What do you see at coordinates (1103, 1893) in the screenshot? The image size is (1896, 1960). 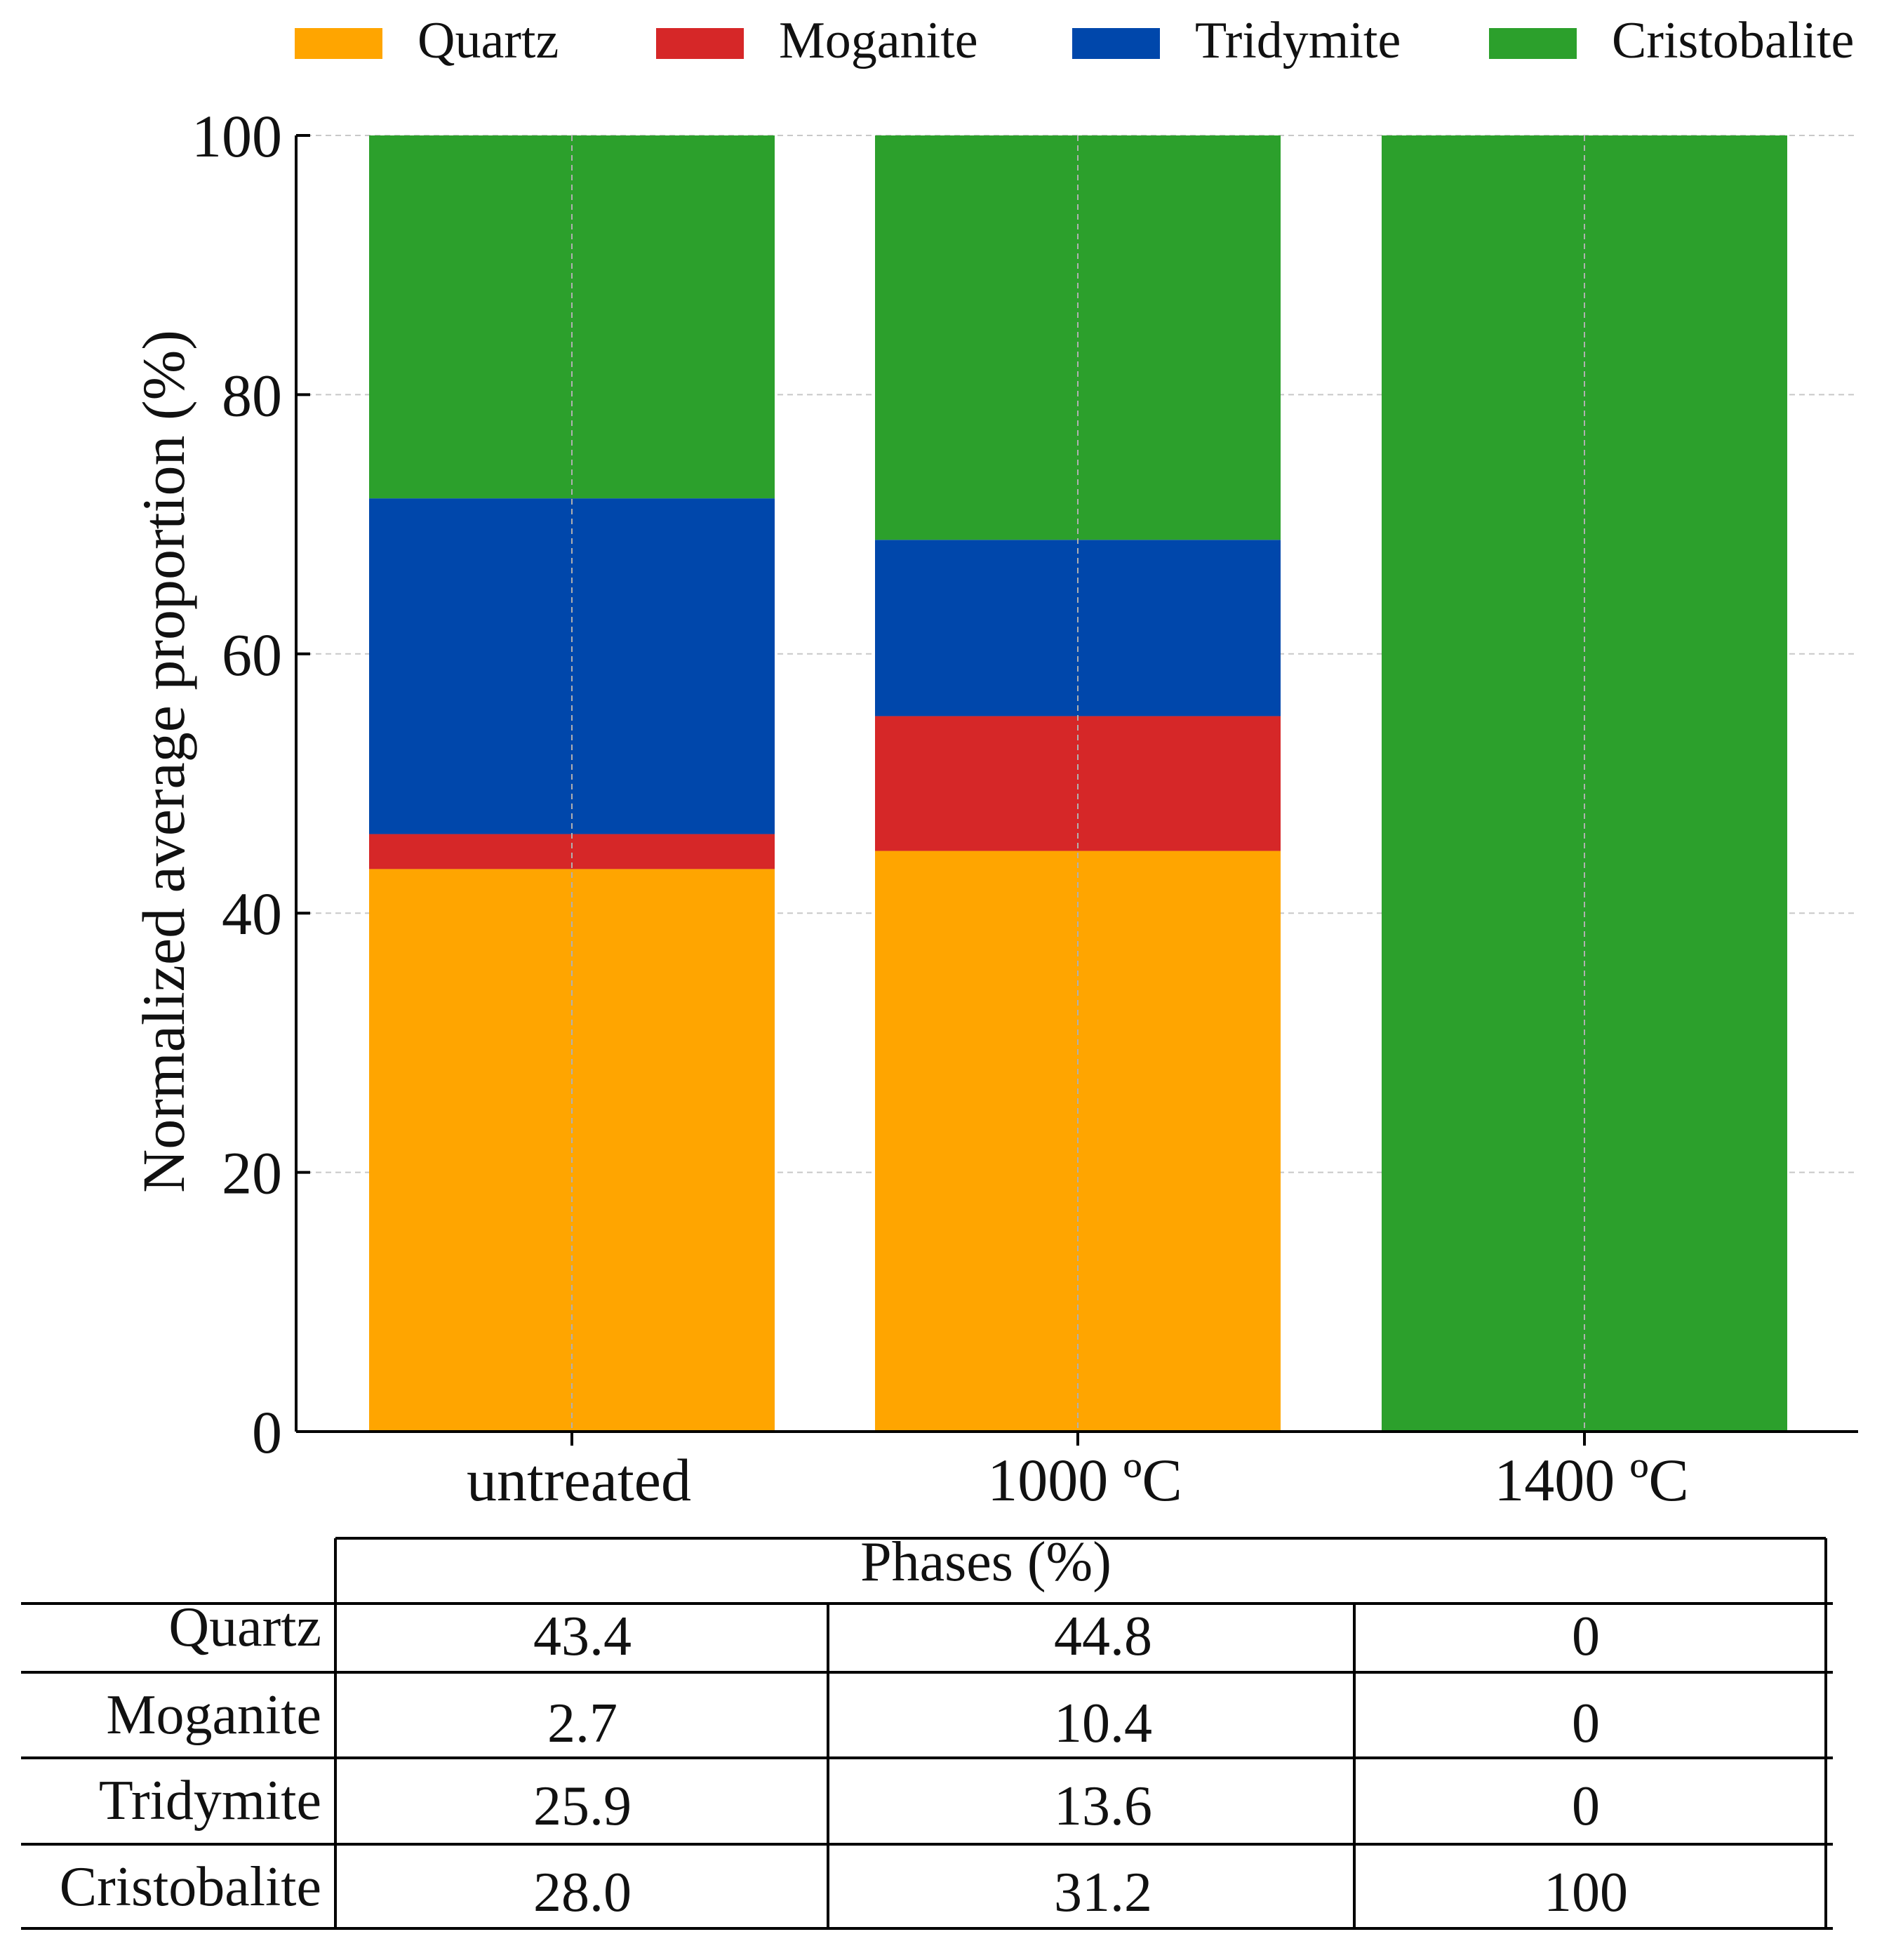 I see `table-cell-cristobalite-1: 31.2` at bounding box center [1103, 1893].